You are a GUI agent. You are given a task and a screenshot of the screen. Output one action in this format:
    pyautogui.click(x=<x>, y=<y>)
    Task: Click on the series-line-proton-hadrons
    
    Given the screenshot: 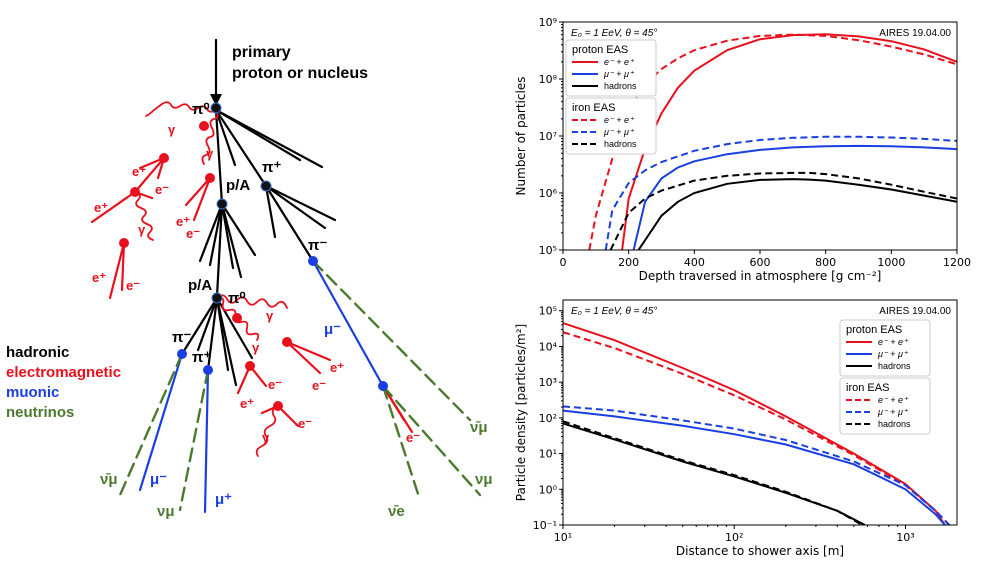 What is the action you would take?
    pyautogui.click(x=797, y=214)
    